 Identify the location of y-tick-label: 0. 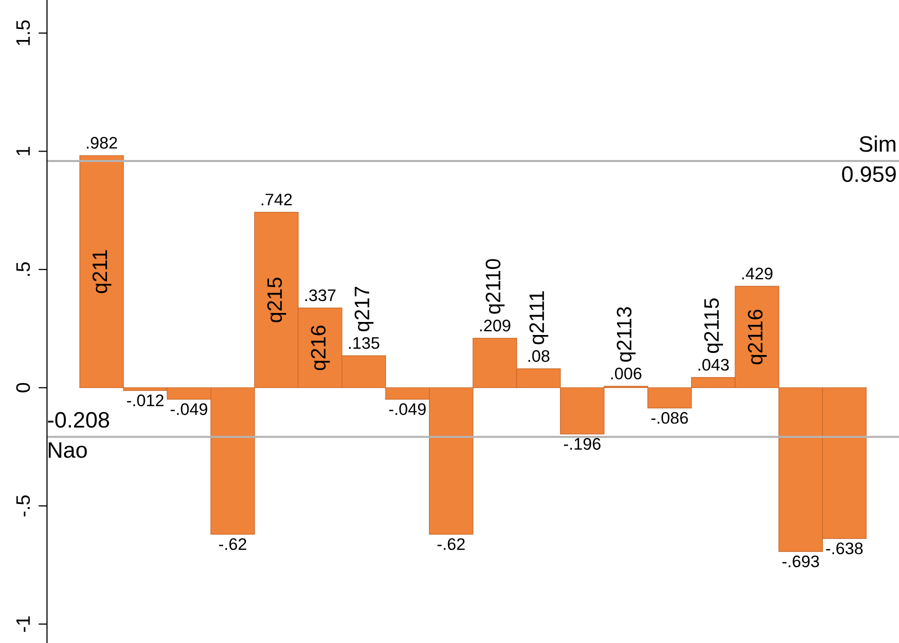
(23, 387).